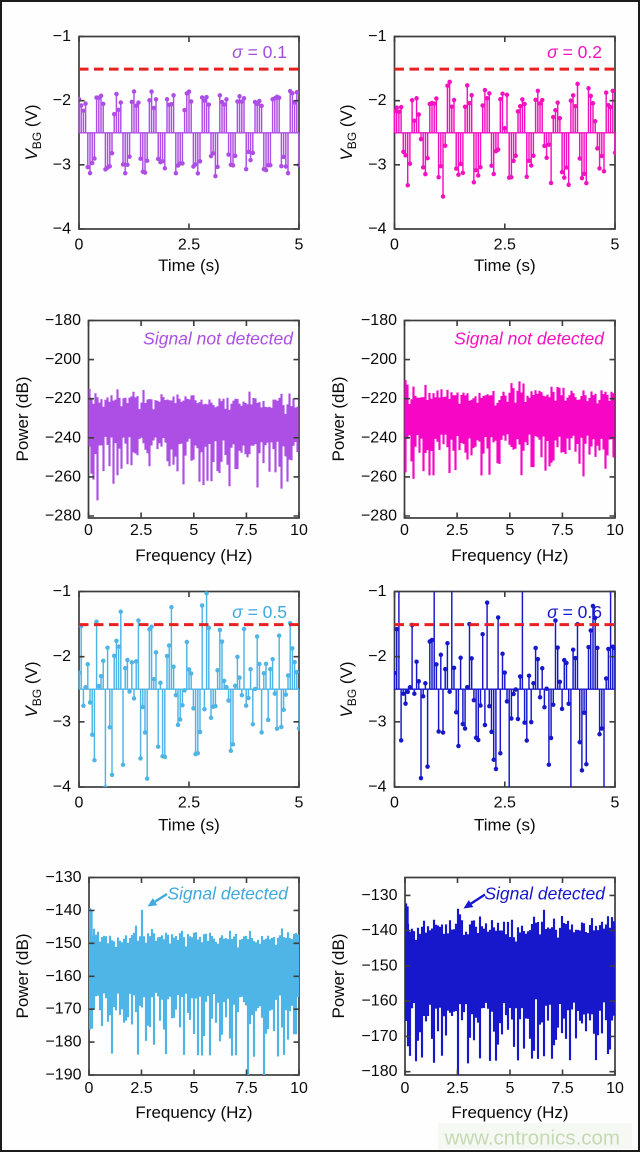 The width and height of the screenshot is (640, 1152). I want to click on svg-text: σ = 0.2, so click(574, 52).